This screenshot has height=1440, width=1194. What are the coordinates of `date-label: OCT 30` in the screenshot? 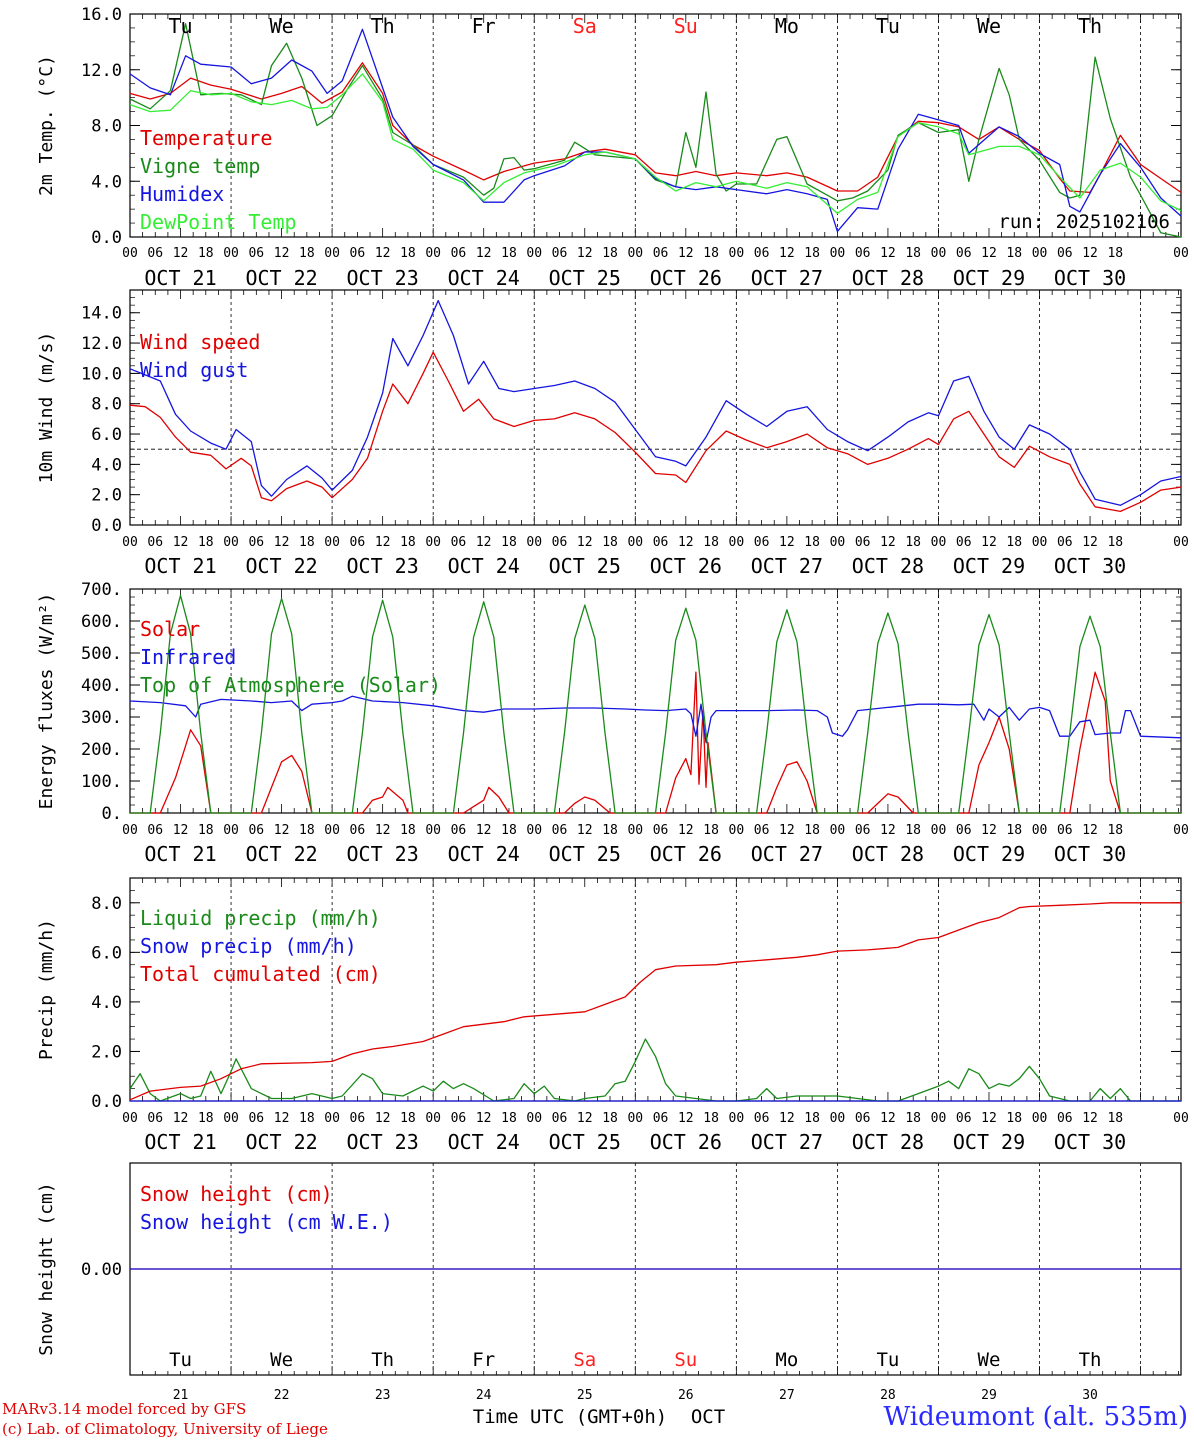 It's located at (1090, 1142).